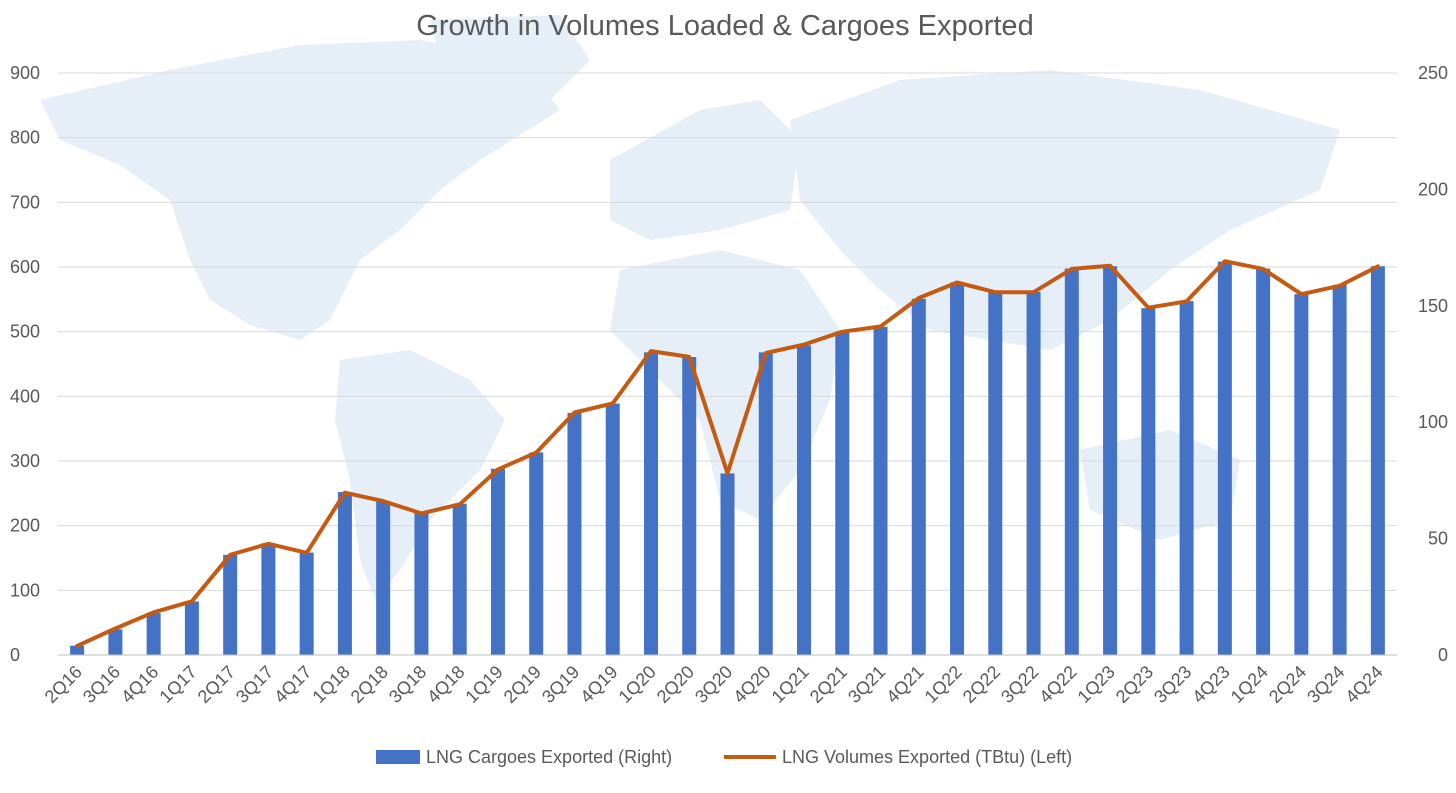 The width and height of the screenshot is (1456, 793). Describe the element at coordinates (25, 461) in the screenshot. I see `left-tick-label: 300` at that location.